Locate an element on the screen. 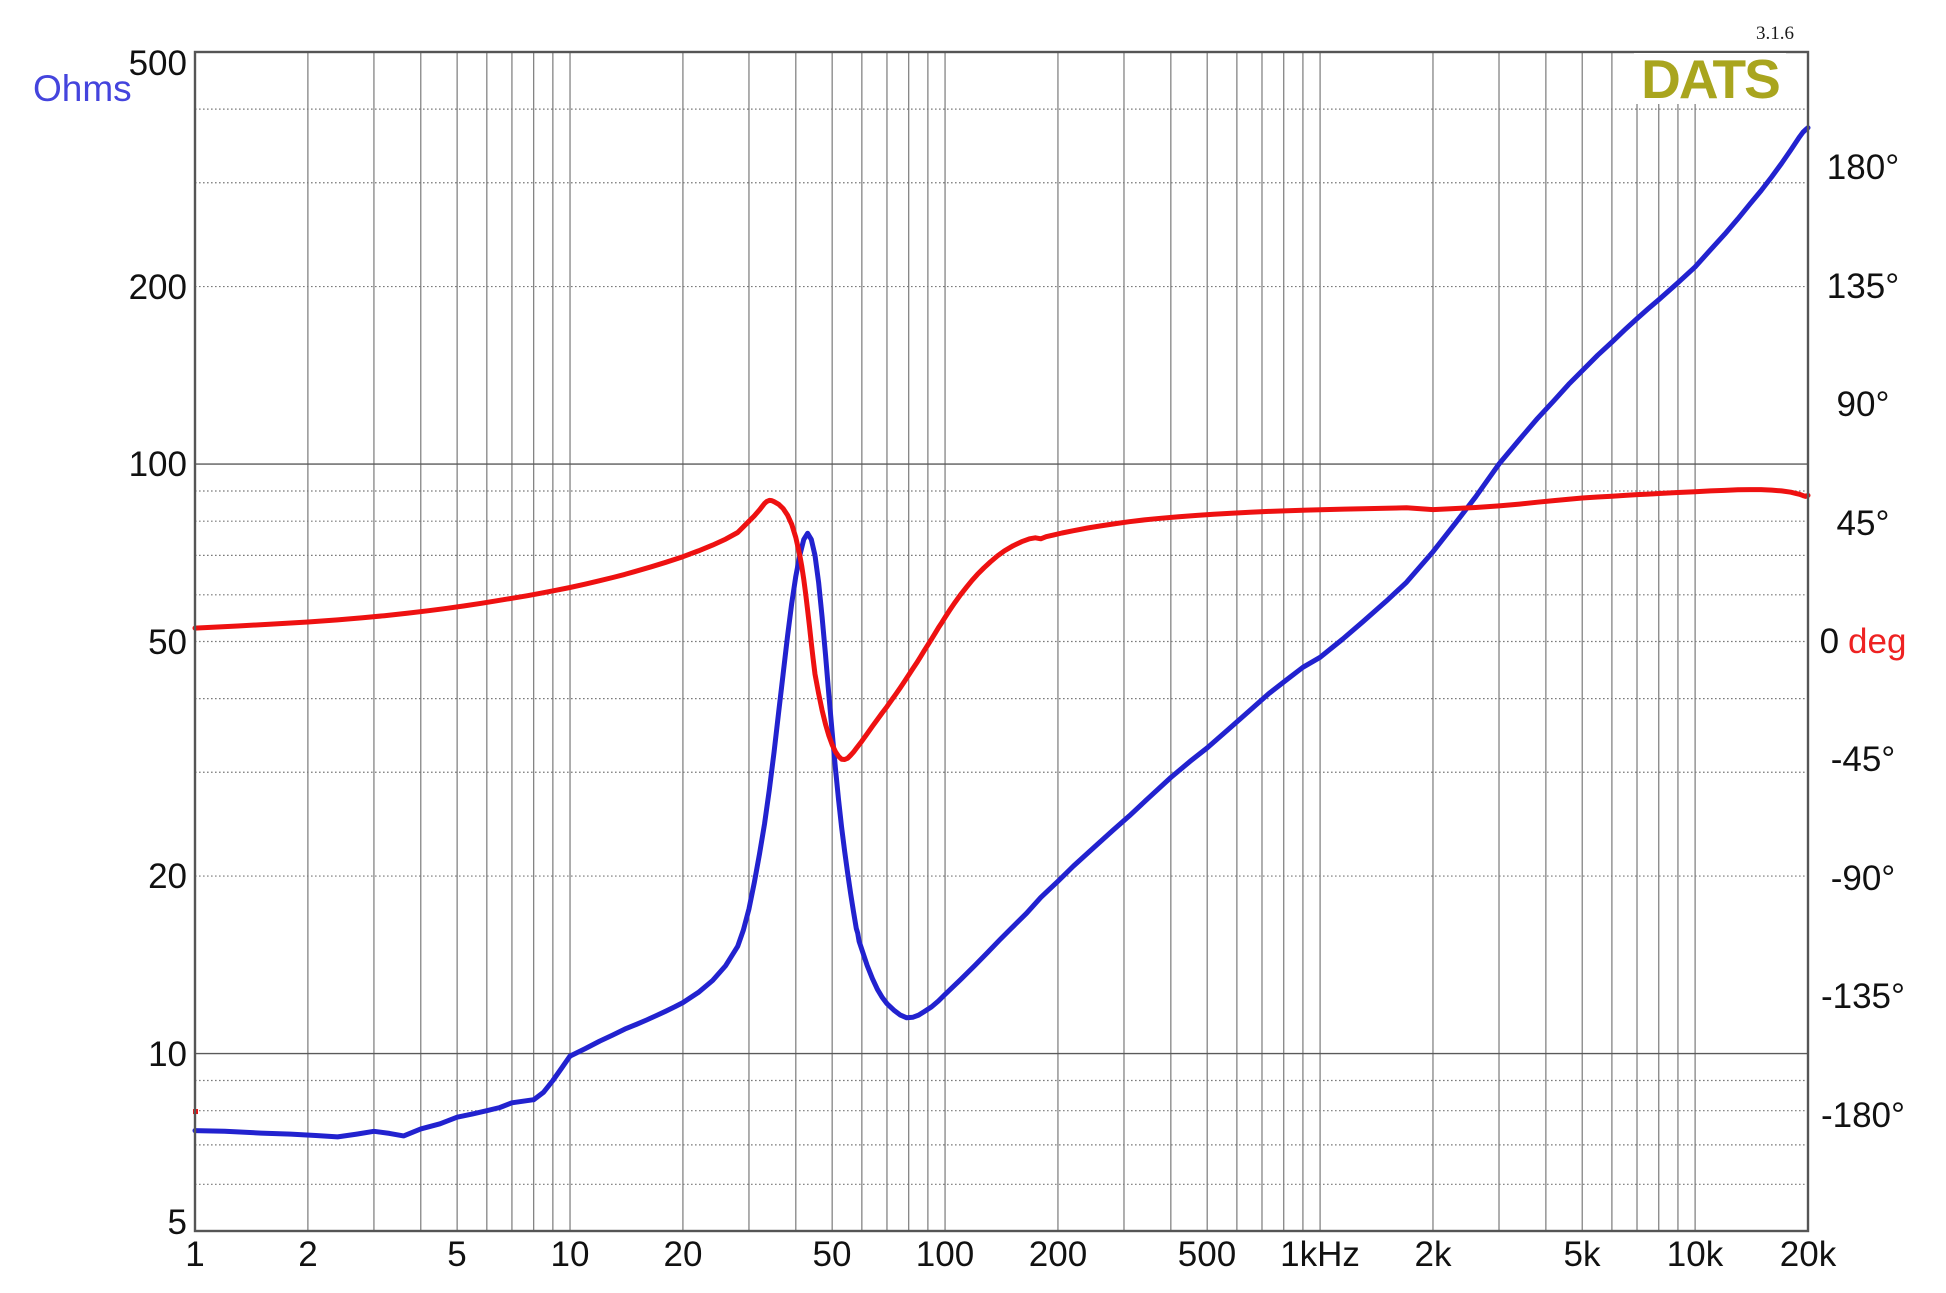 The image size is (1946, 1293). x-tick-20: 20 is located at coordinates (683, 1254).